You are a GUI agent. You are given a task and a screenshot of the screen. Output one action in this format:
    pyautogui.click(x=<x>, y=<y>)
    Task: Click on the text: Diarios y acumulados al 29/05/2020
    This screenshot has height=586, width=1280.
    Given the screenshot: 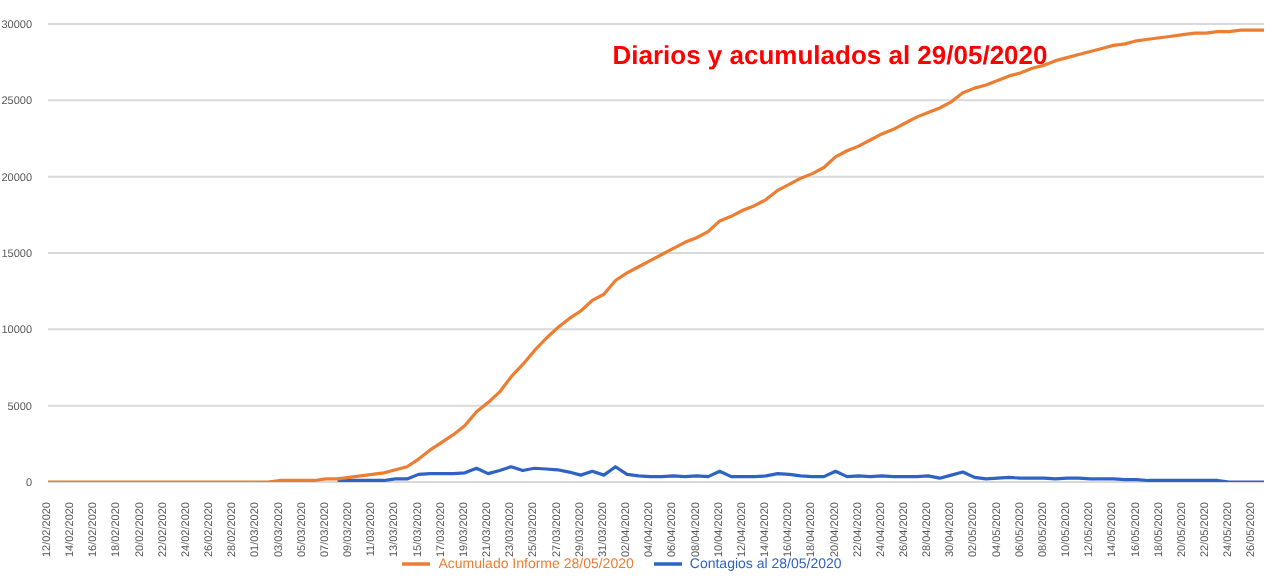 What is the action you would take?
    pyautogui.click(x=830, y=55)
    